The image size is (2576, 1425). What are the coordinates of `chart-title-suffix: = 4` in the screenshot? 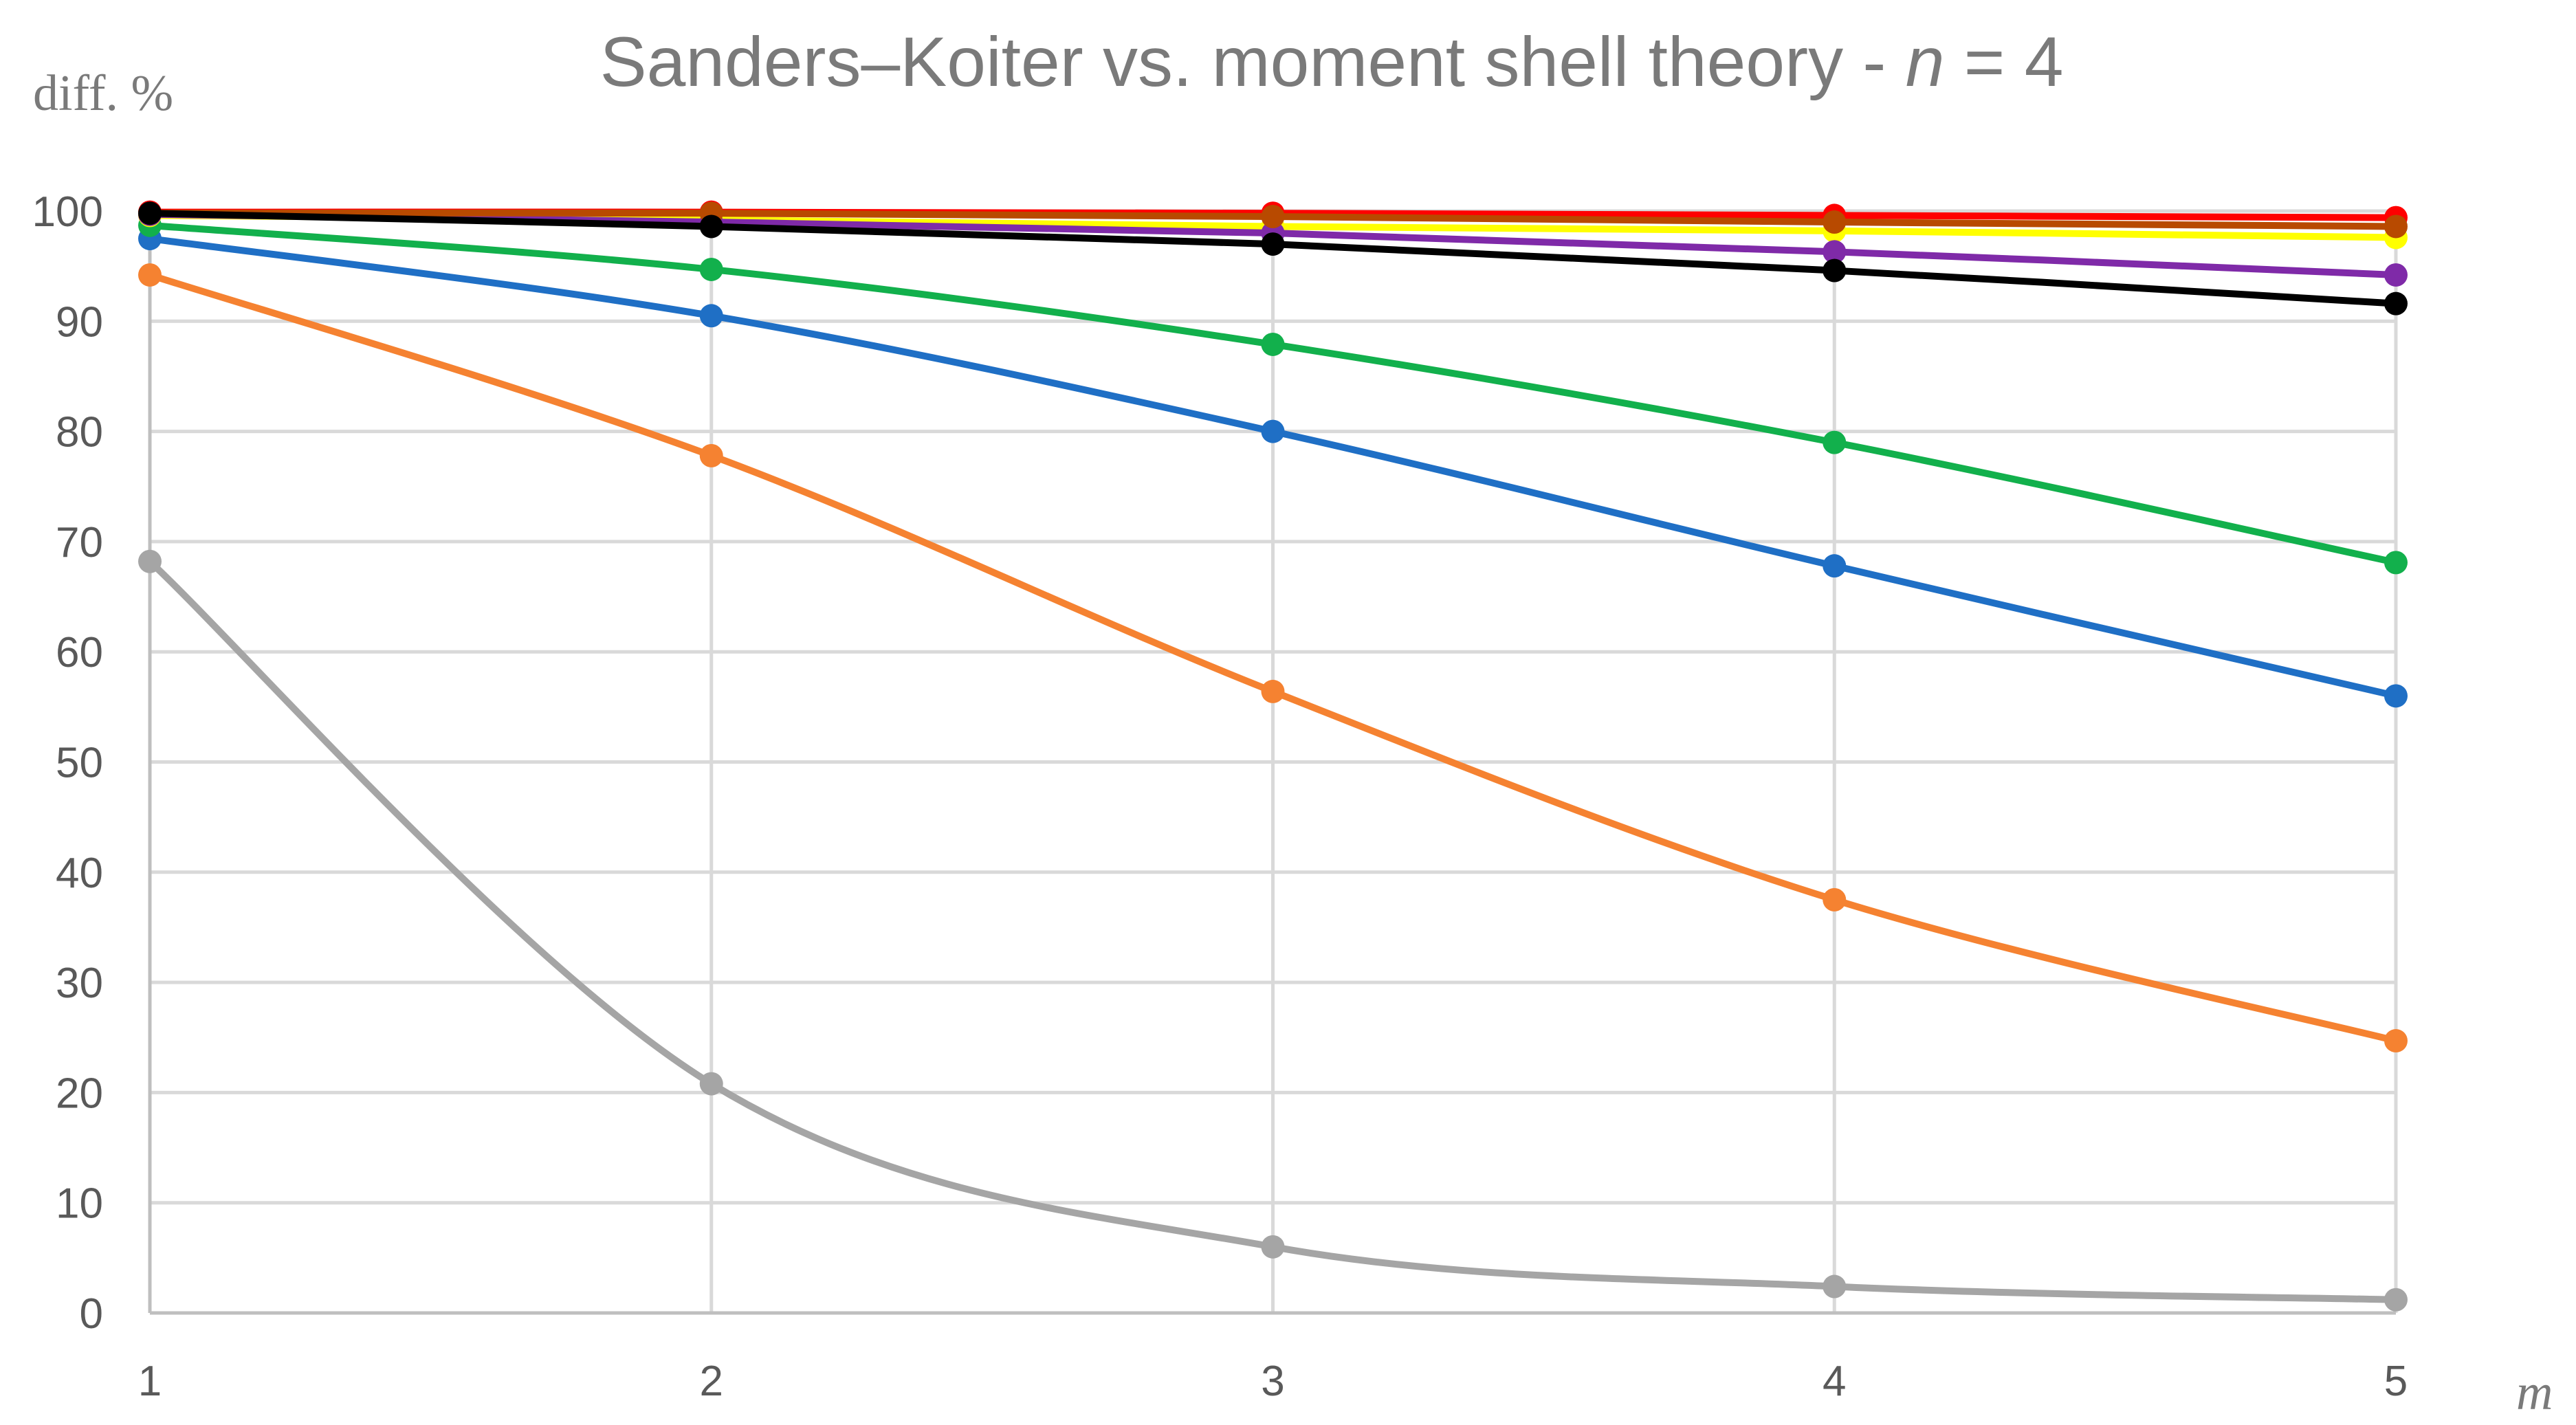 It's located at (2003, 62).